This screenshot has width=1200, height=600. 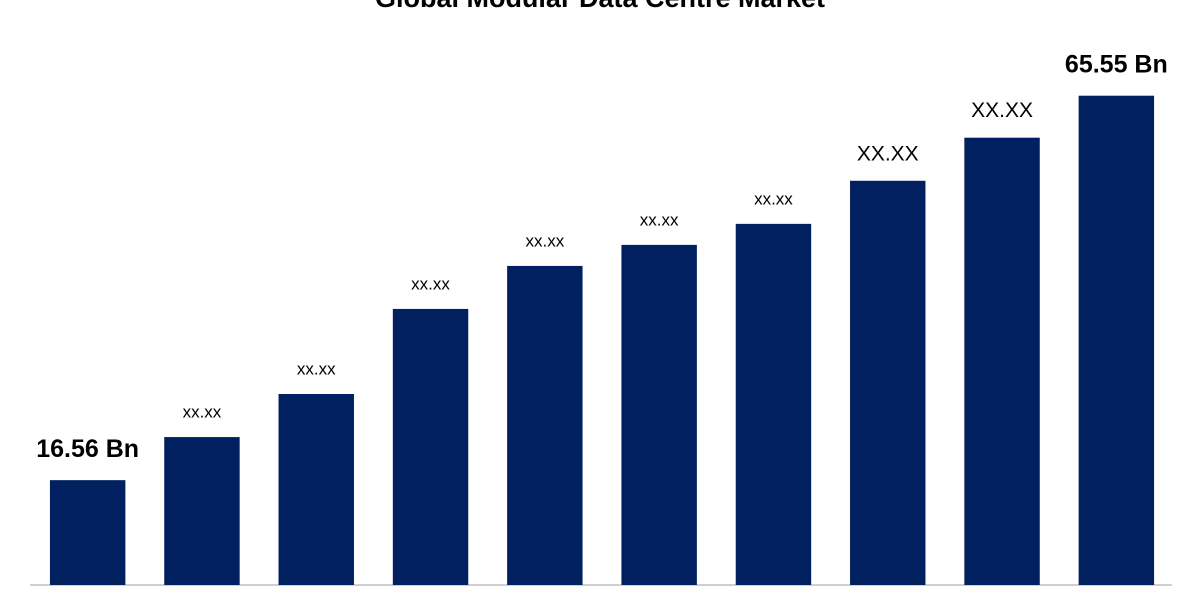 What do you see at coordinates (600, 6) in the screenshot?
I see `chart-title: Global Modular Data Centre Market` at bounding box center [600, 6].